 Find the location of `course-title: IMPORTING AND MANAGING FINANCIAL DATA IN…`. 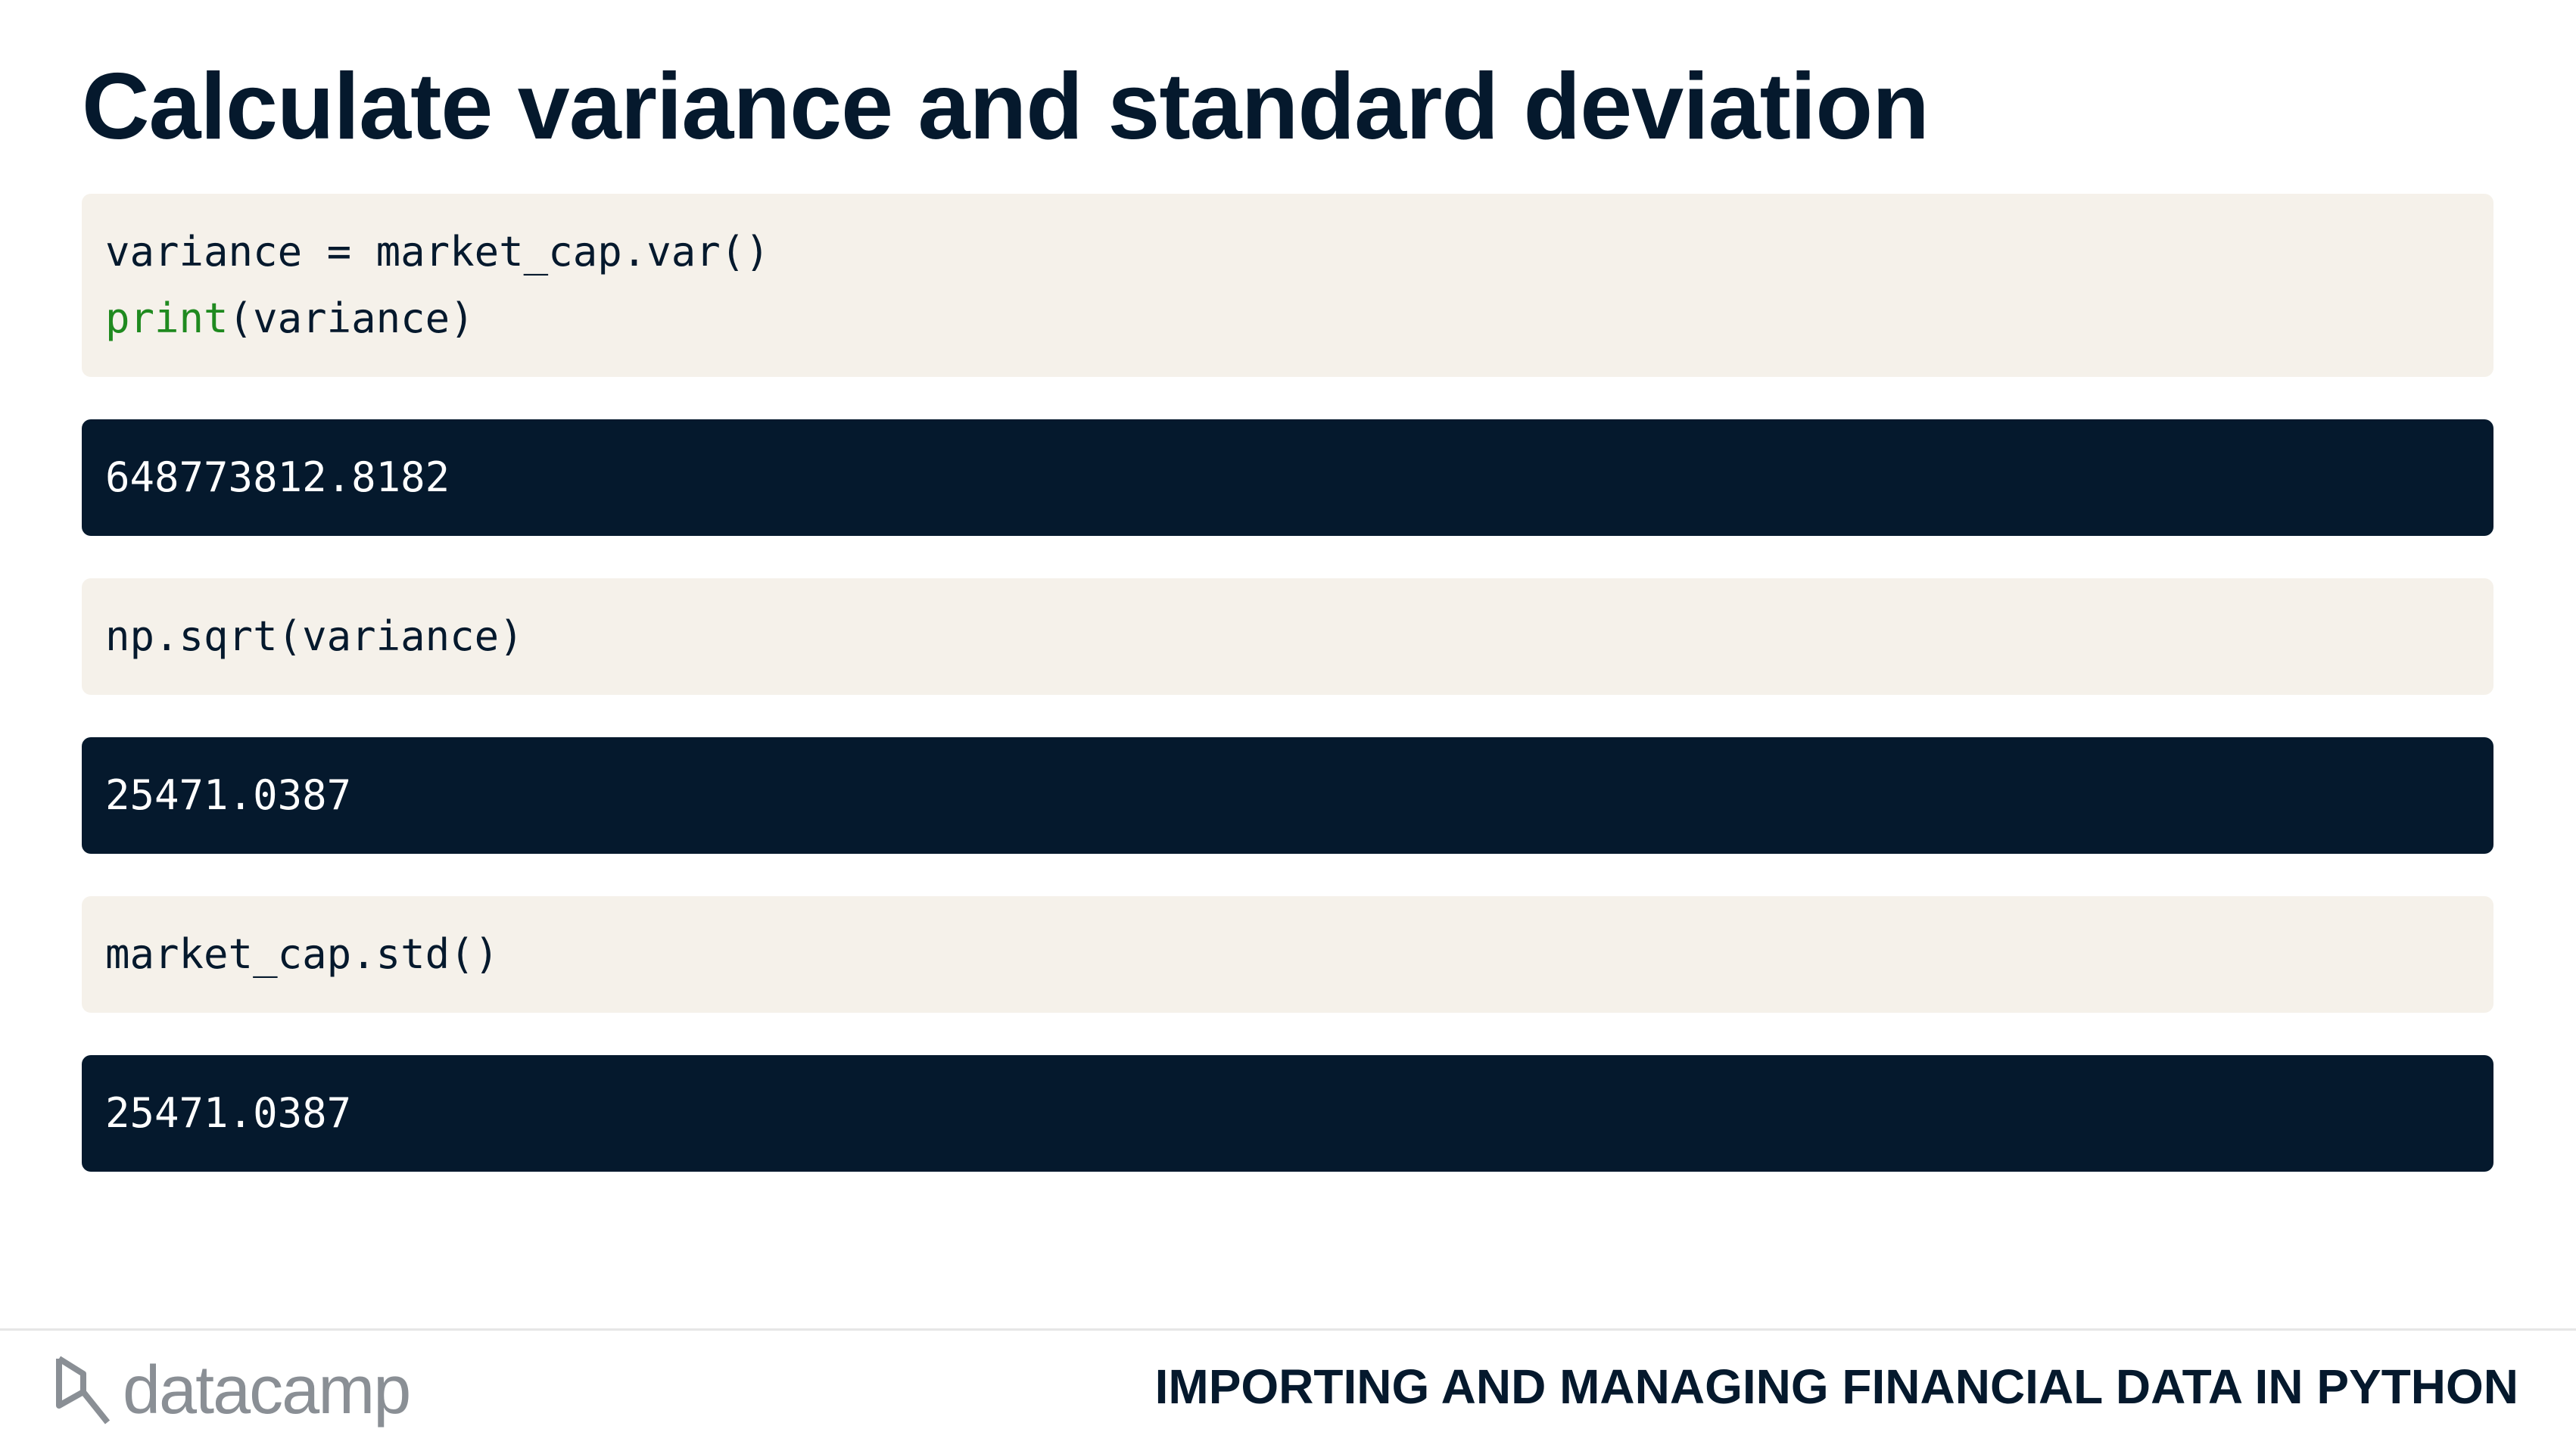

course-title: IMPORTING AND MANAGING FINANCIAL DATA IN… is located at coordinates (1836, 1386).